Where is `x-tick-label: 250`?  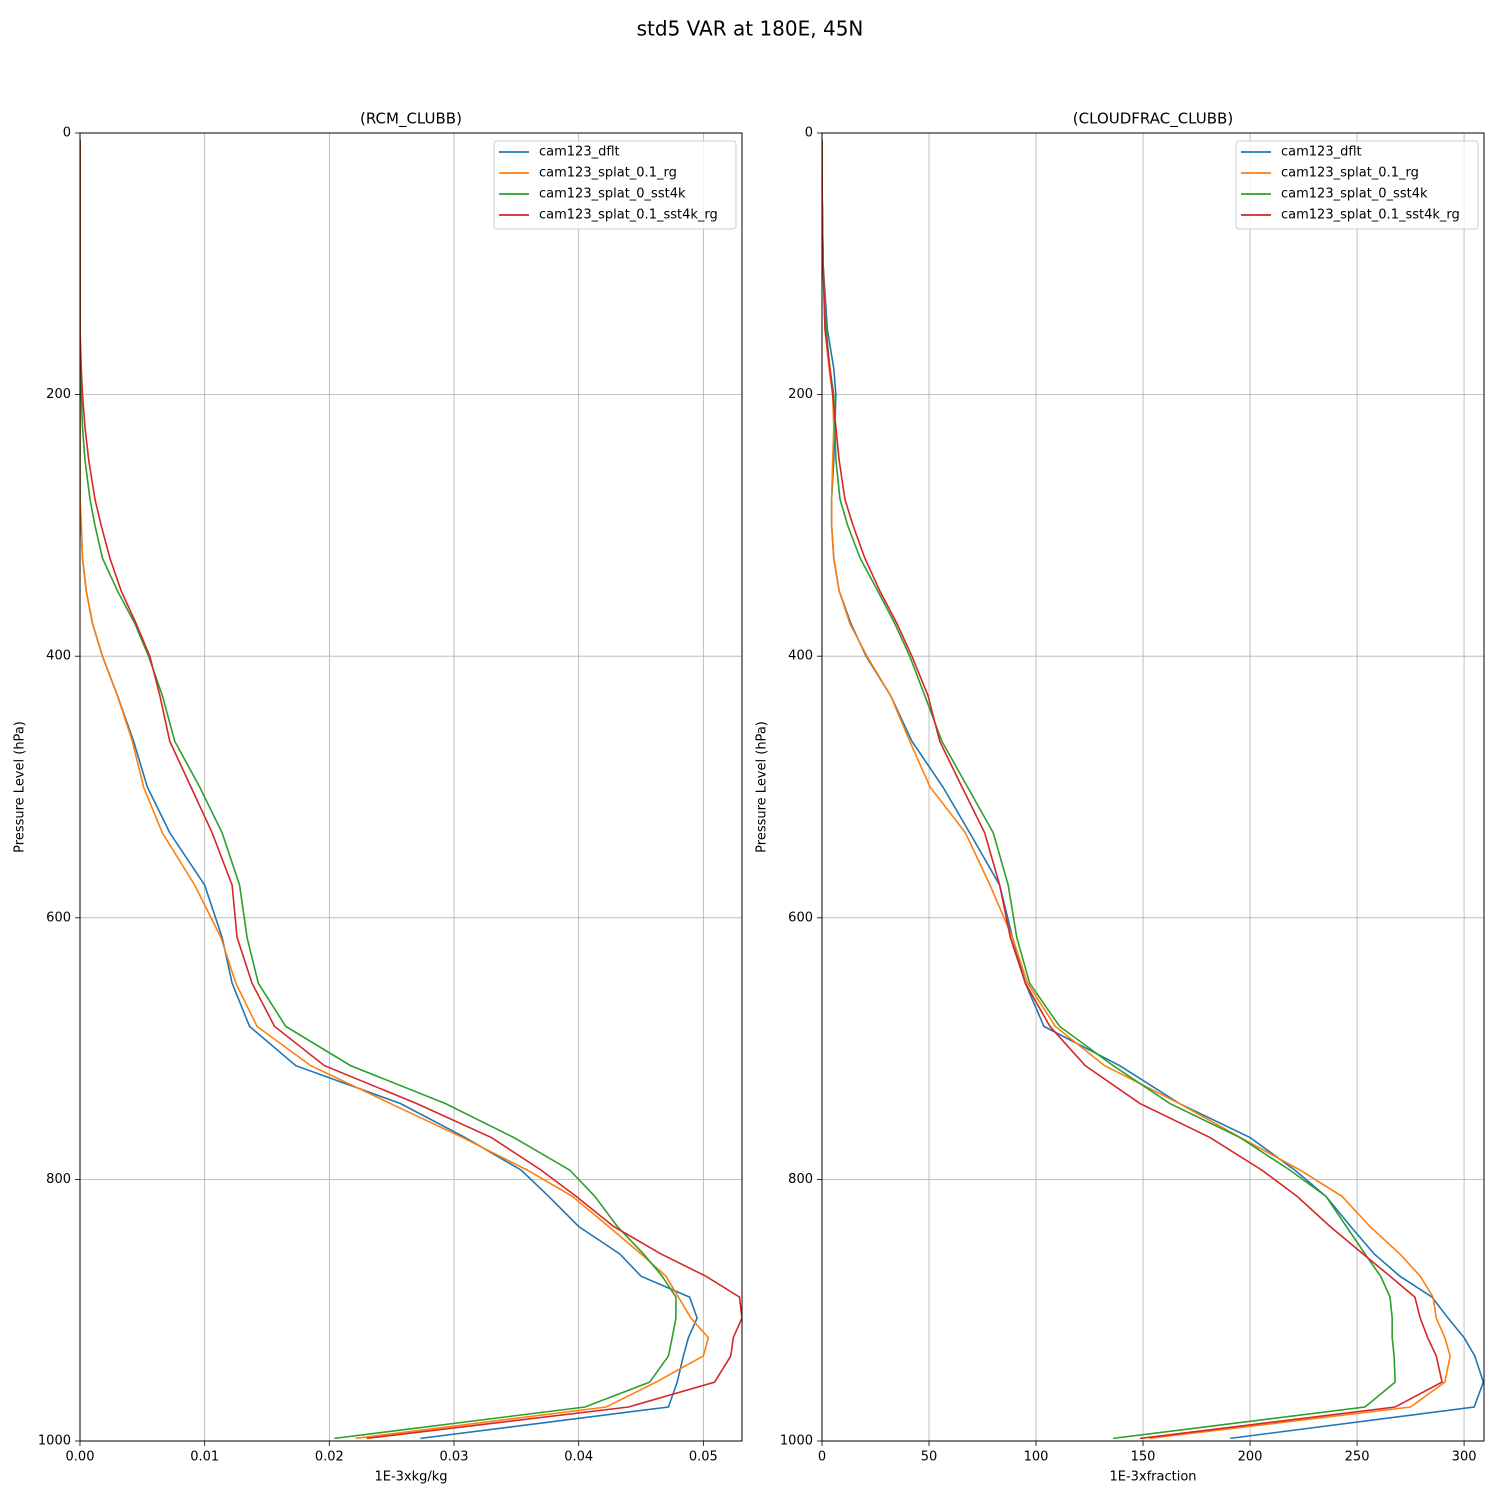 x-tick-label: 250 is located at coordinates (1357, 1457).